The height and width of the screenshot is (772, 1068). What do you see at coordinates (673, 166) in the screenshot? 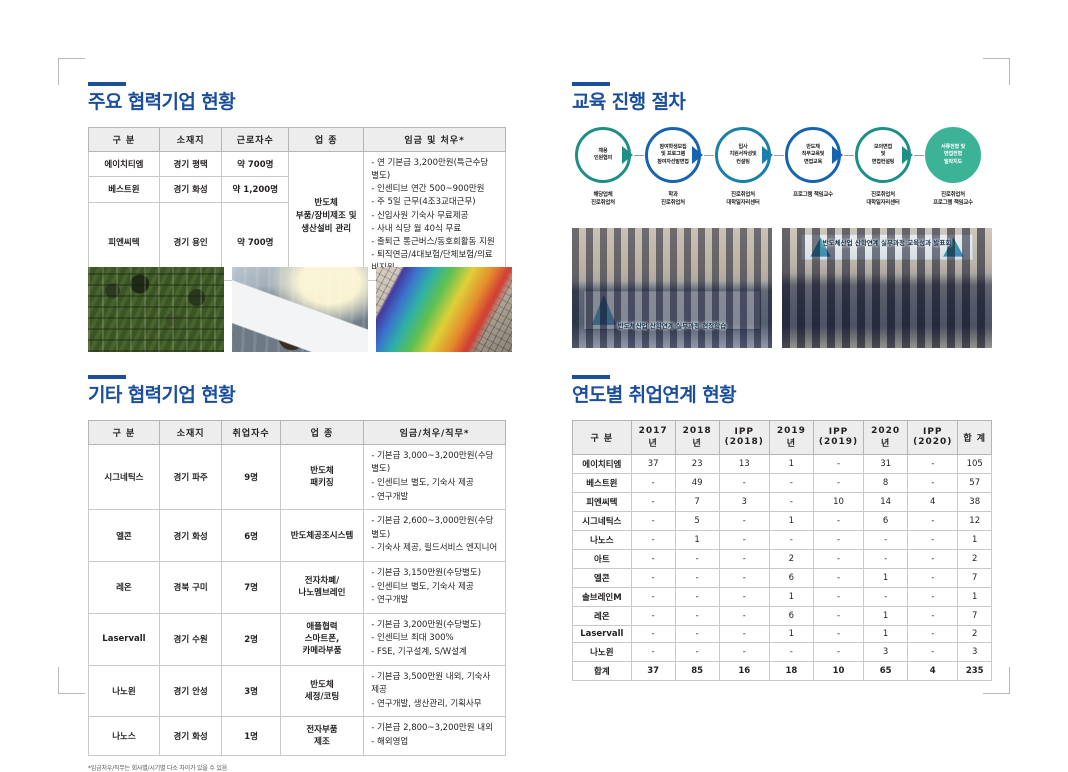
I see `flow-step-2: 참여학생모집 및 프로그램 참여자선발면접 학과 진로취업처` at bounding box center [673, 166].